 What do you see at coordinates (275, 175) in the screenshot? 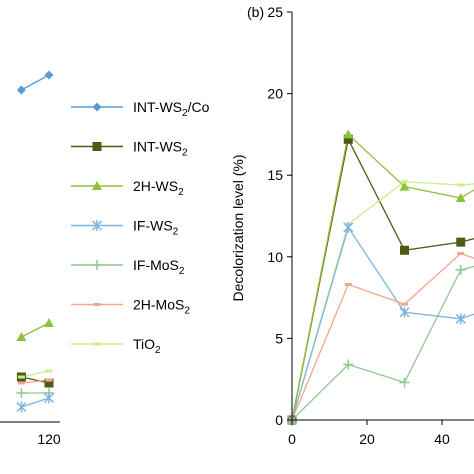
I see `panel-b-y-tick-label: 15` at bounding box center [275, 175].